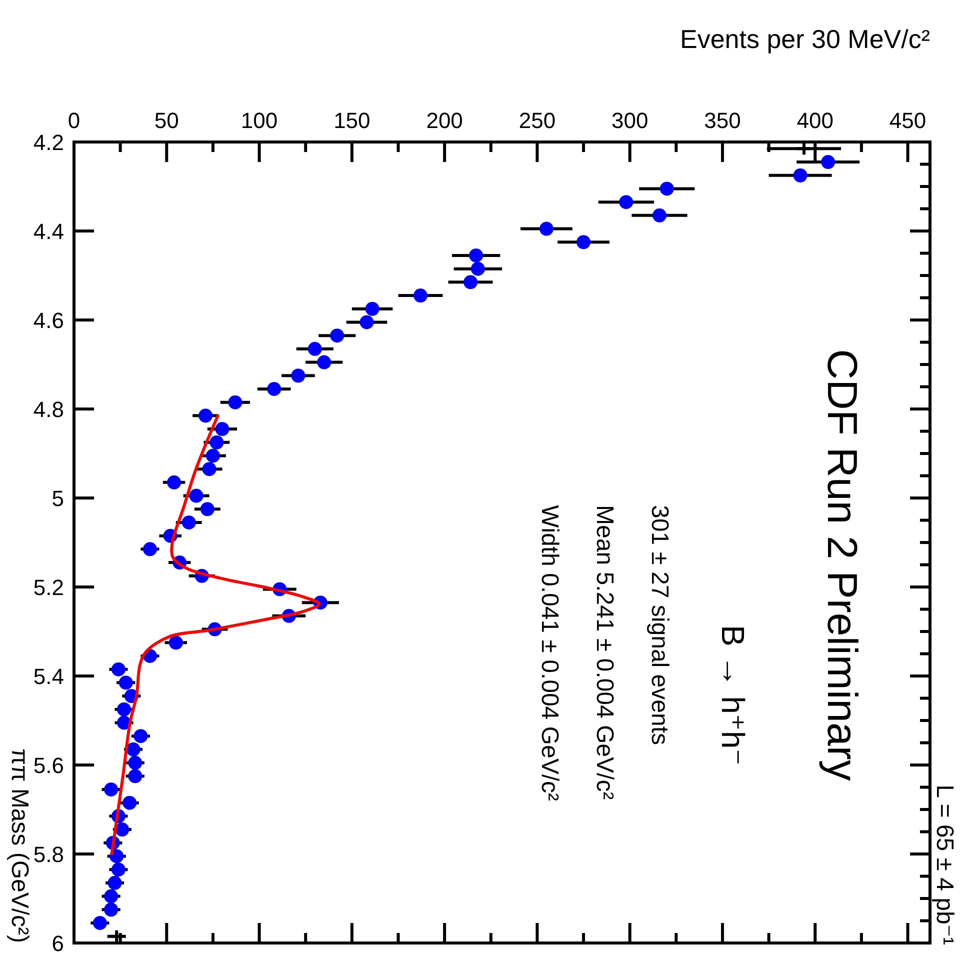 The image size is (974, 961). What do you see at coordinates (48, 587) in the screenshot?
I see `y-tick-label: 5.2` at bounding box center [48, 587].